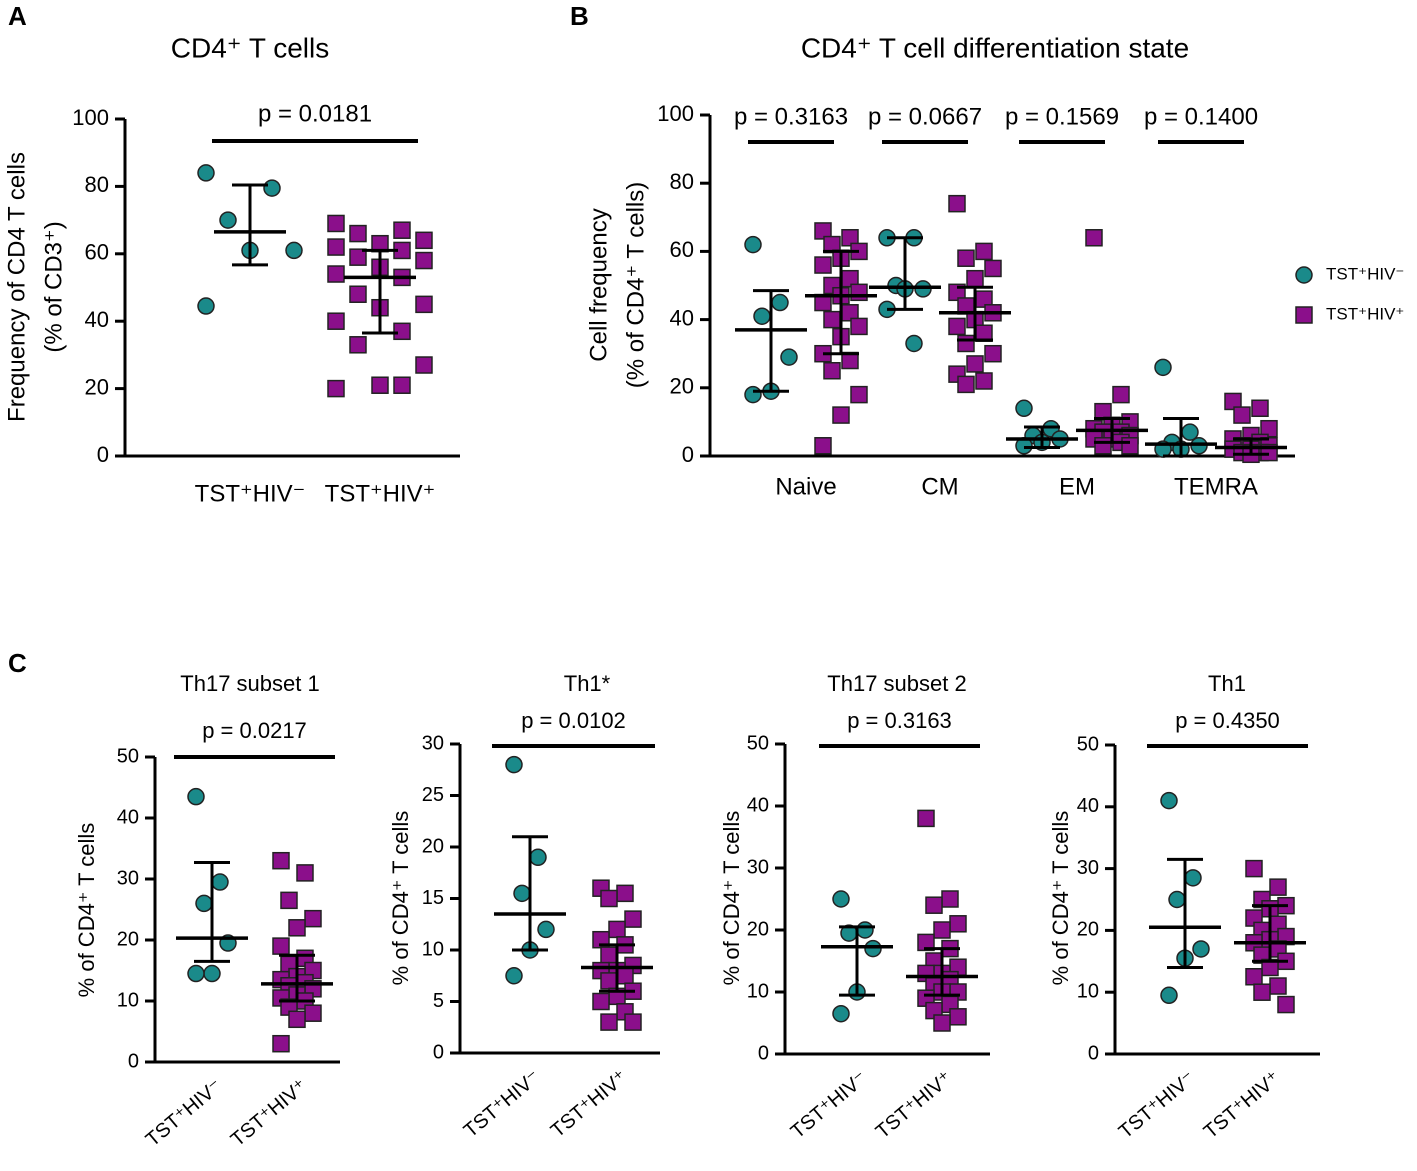 The width and height of the screenshot is (1417, 1171). I want to click on p-value: p = 0.4350, so click(1227, 720).